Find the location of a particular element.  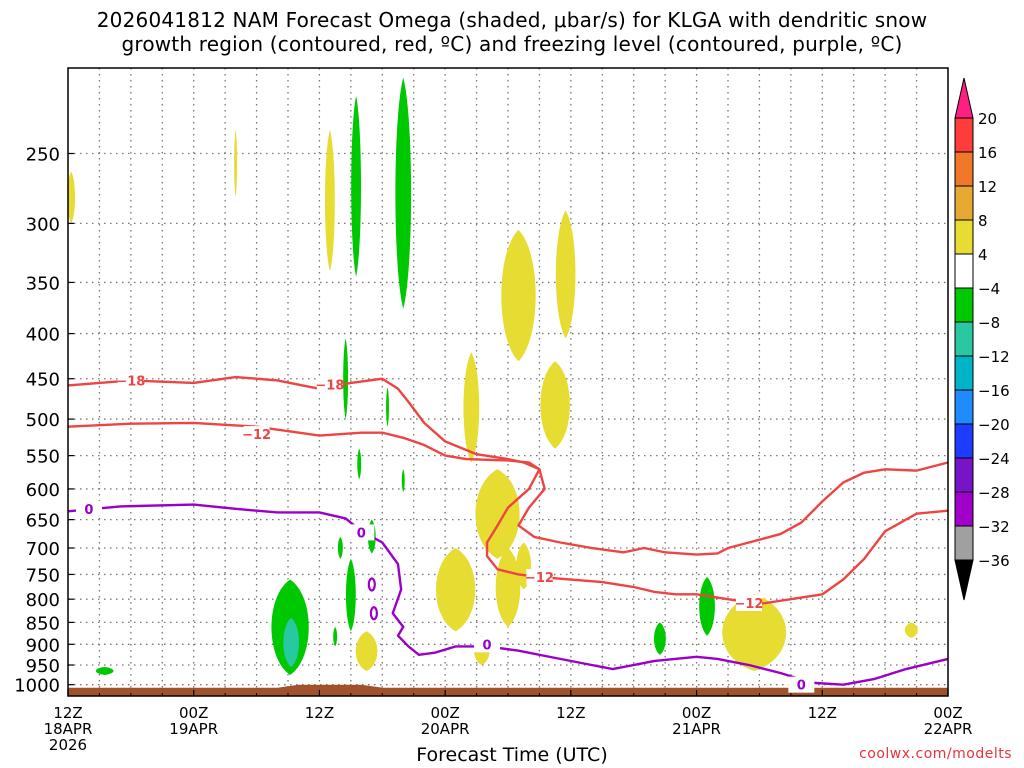

y-tick-label: 600 is located at coordinates (43, 490).